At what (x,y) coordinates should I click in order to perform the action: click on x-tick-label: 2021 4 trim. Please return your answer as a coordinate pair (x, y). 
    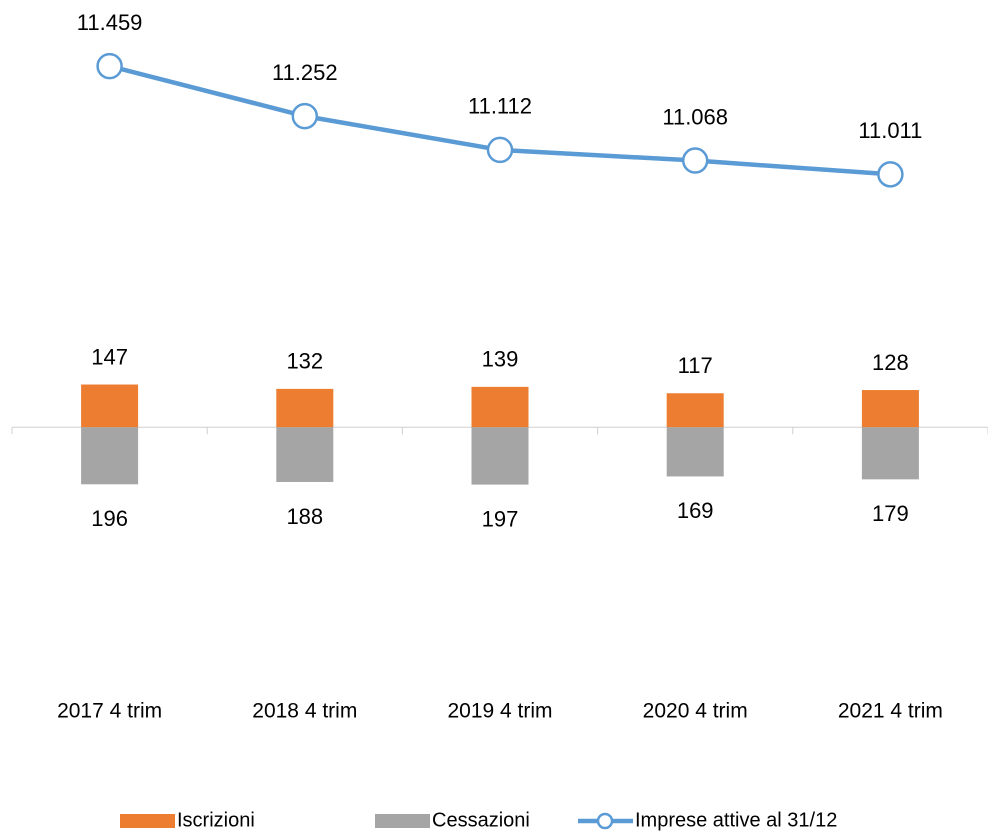
    Looking at the image, I should click on (890, 711).